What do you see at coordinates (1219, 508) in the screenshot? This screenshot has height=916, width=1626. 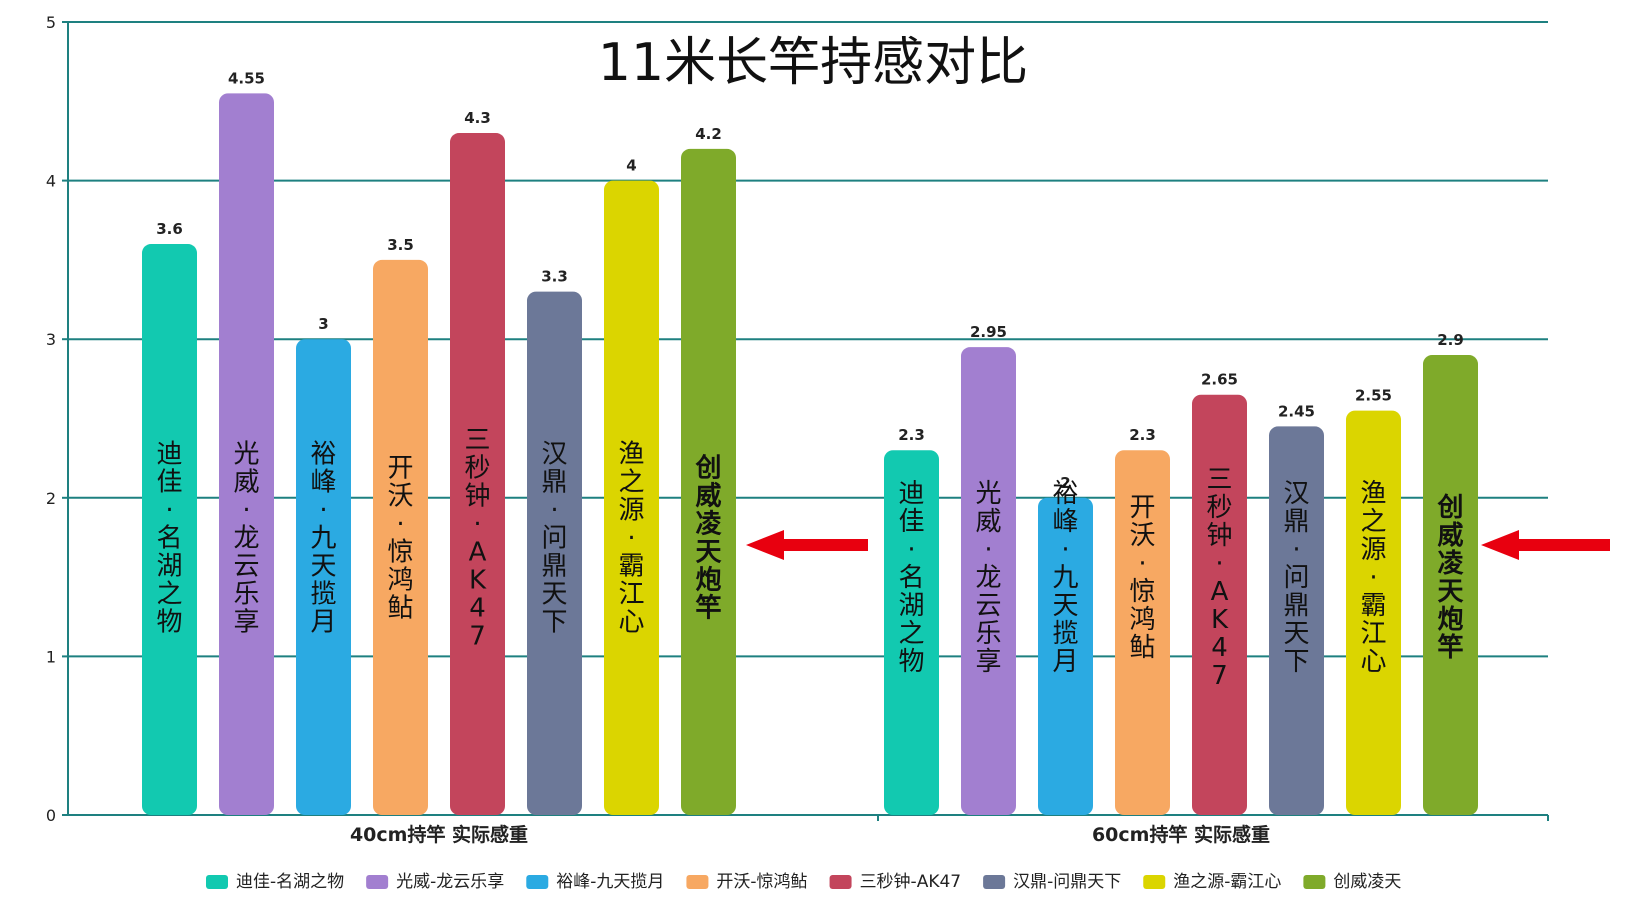 I see `bar-label-char: 秒` at bounding box center [1219, 508].